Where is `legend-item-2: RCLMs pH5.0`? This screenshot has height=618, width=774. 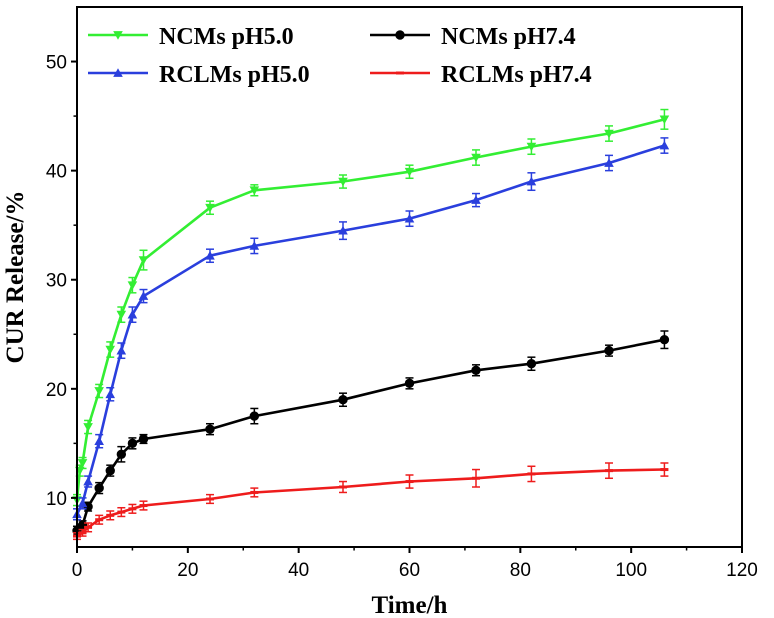
legend-item-2: RCLMs pH5.0 is located at coordinates (199, 75).